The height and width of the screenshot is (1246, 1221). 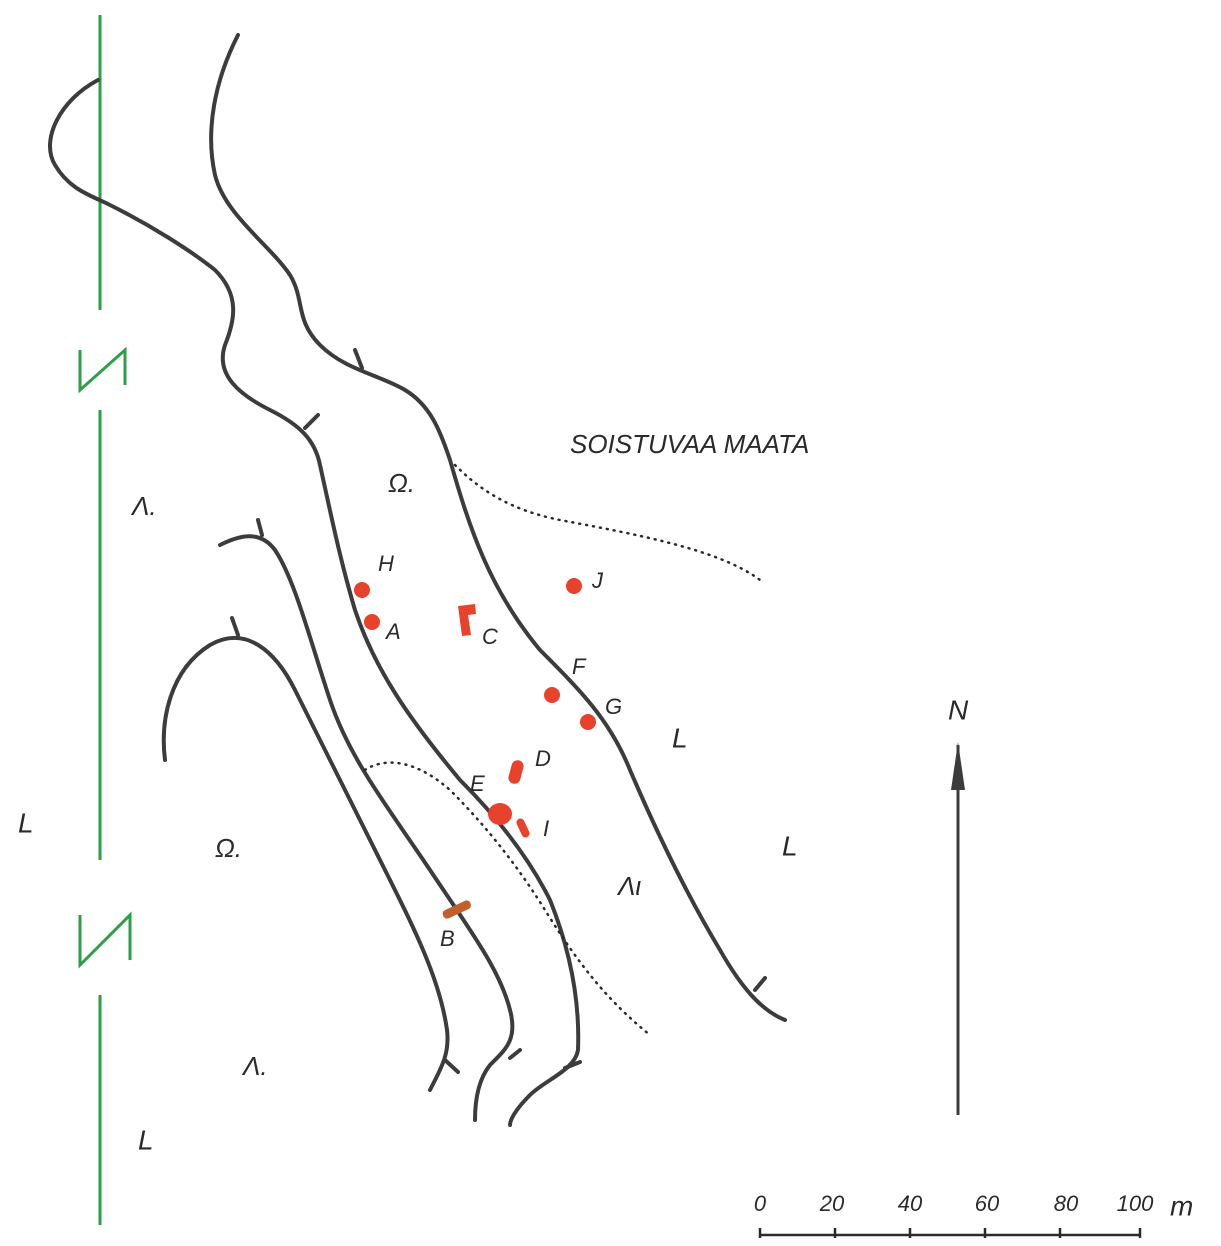 I want to click on scale-label: 20, so click(x=832, y=1203).